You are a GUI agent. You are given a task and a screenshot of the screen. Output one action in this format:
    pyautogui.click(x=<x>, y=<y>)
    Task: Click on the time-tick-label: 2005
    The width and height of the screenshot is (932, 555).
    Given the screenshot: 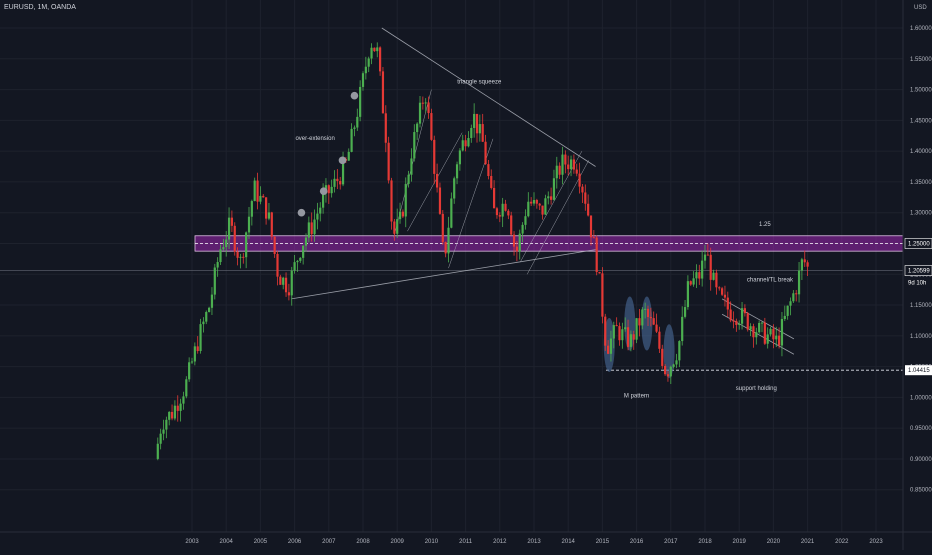 What is the action you would take?
    pyautogui.click(x=261, y=542)
    